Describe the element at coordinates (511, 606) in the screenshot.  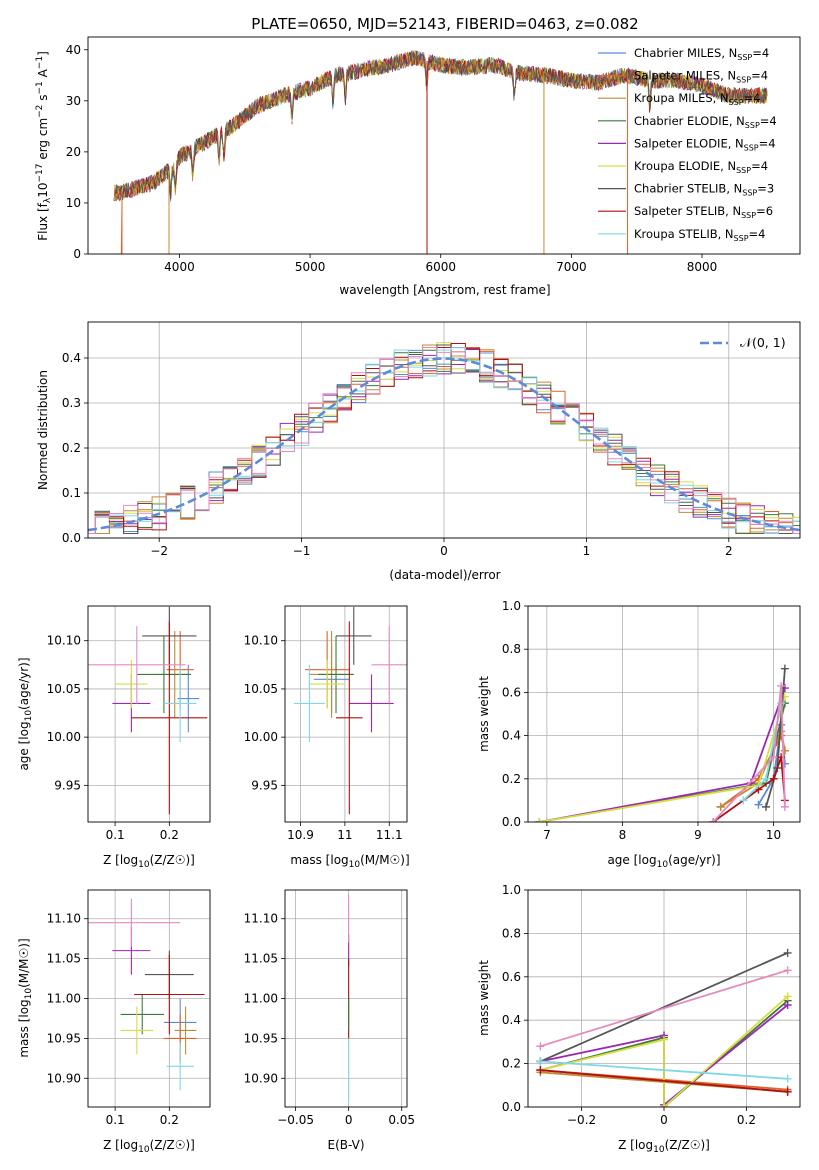
I see `y-tick-label: 1.0` at that location.